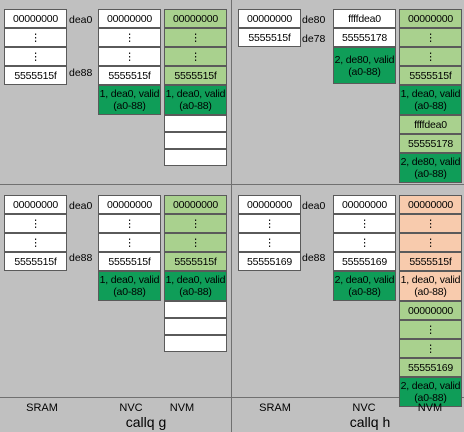 The height and width of the screenshot is (432, 464). What do you see at coordinates (430, 367) in the screenshot?
I see `br-nvm-cell-8: 55555169` at bounding box center [430, 367].